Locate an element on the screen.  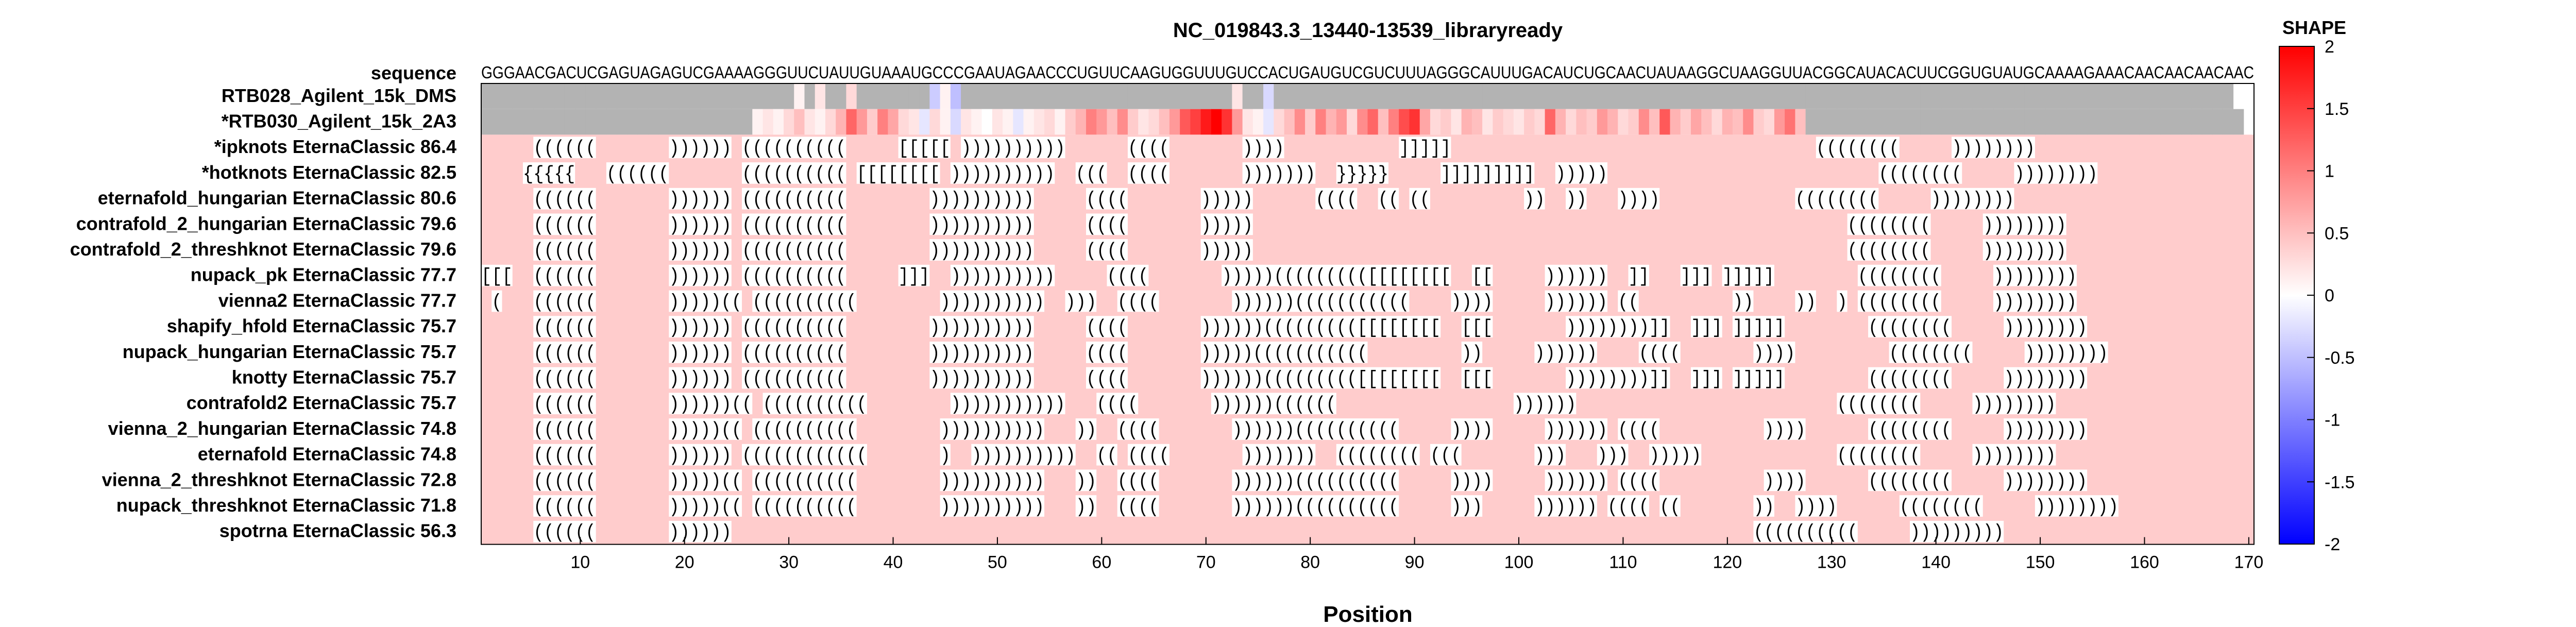
structure-brackets: (( is located at coordinates (1419, 200).